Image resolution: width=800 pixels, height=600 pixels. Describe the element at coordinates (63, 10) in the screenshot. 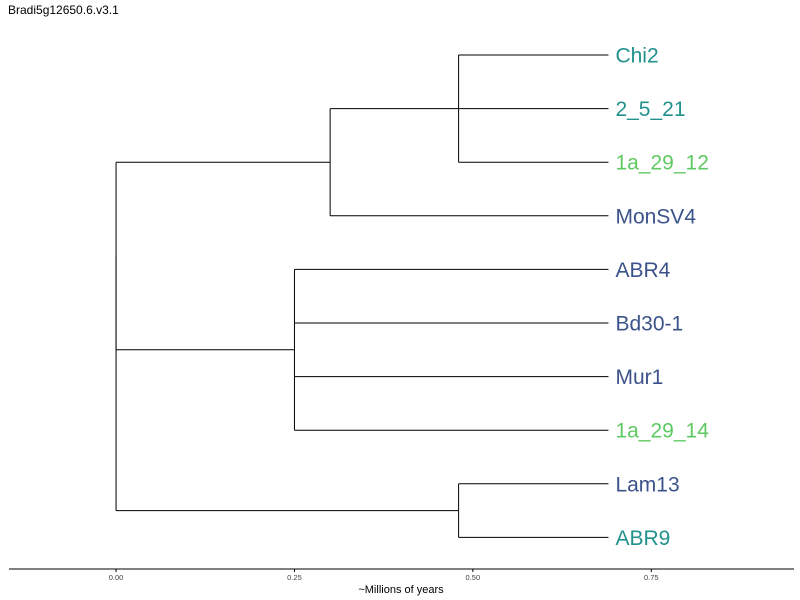

I see `page-title: Bradi5g12650.6.v3.1` at that location.